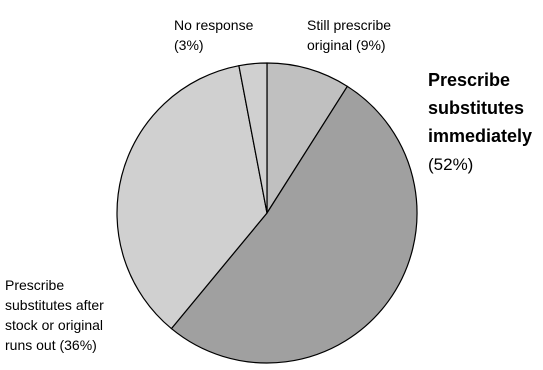  What do you see at coordinates (214, 35) in the screenshot?
I see `label-no-response: No response (3%)` at bounding box center [214, 35].